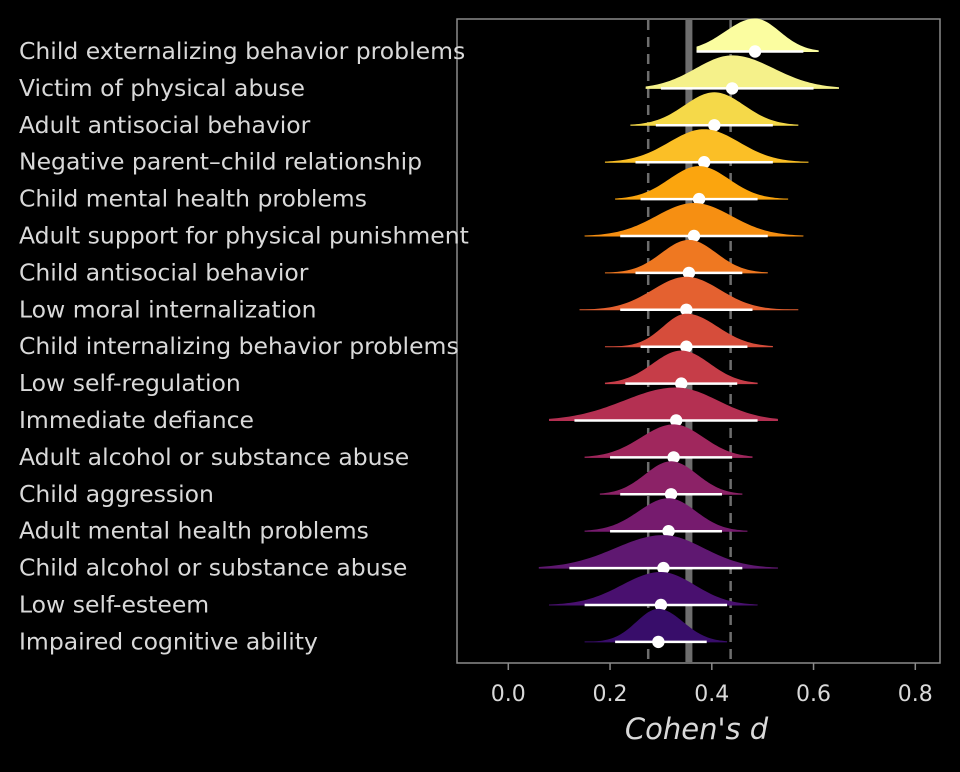  Describe the element at coordinates (164, 272) in the screenshot. I see `category-label: Child antisocial behavior` at that location.